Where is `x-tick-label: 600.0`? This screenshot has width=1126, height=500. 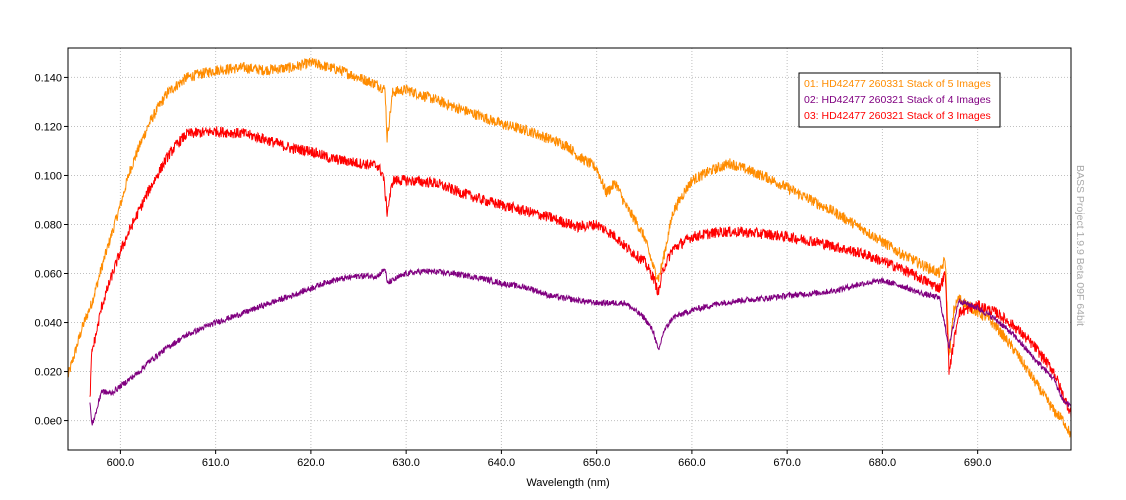 x-tick-label: 600.0 is located at coordinates (121, 463).